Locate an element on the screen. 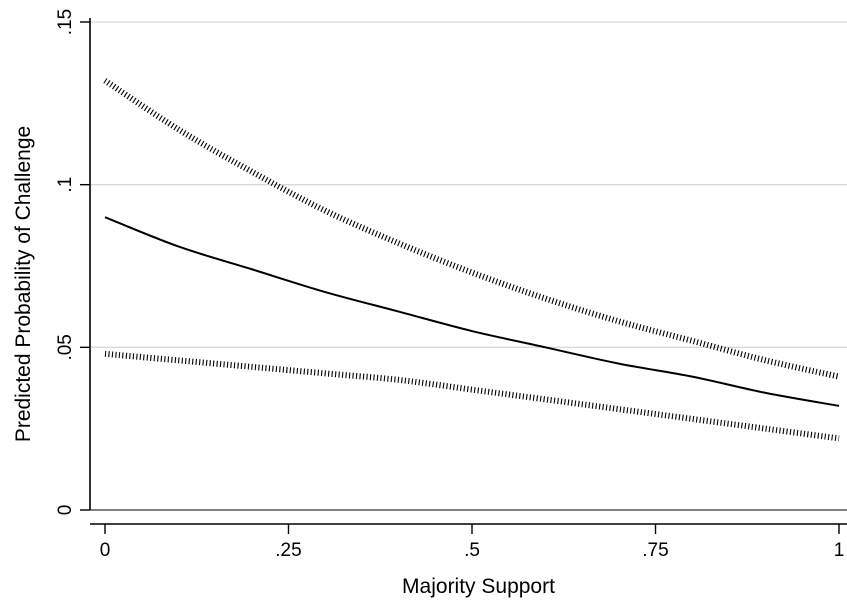  y-tick-label: 0 is located at coordinates (65, 510).